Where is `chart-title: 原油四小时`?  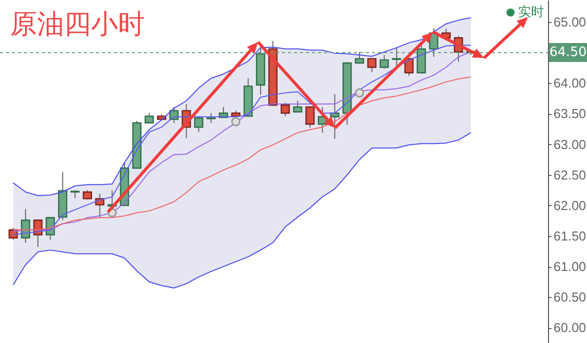 chart-title: 原油四小时 is located at coordinates (77, 25).